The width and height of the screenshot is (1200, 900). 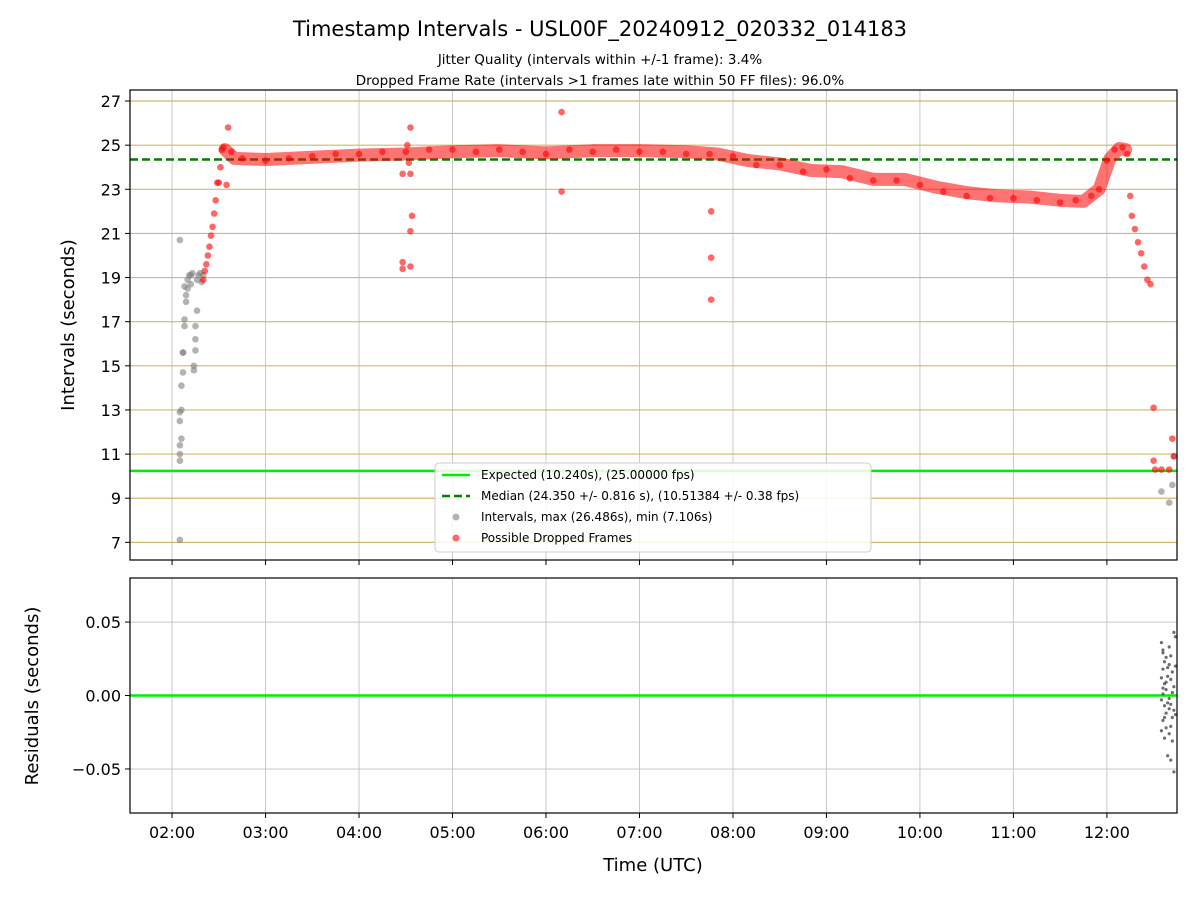 I want to click on y-tick-label: 17, so click(x=111, y=322).